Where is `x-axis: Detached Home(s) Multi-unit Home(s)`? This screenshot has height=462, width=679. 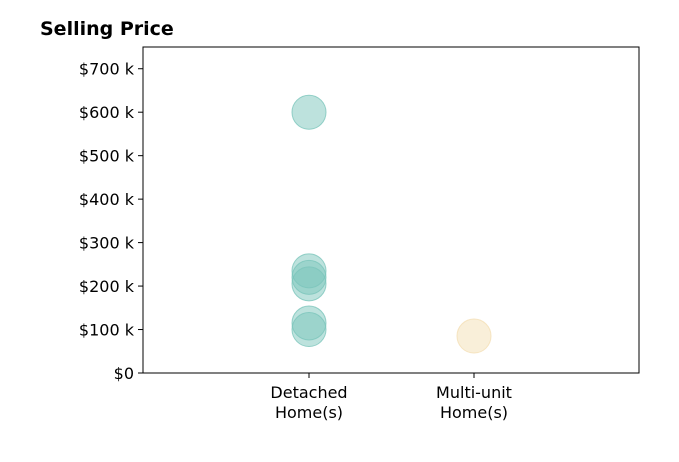
x-axis: Detached Home(s) Multi-unit Home(s) is located at coordinates (391, 397).